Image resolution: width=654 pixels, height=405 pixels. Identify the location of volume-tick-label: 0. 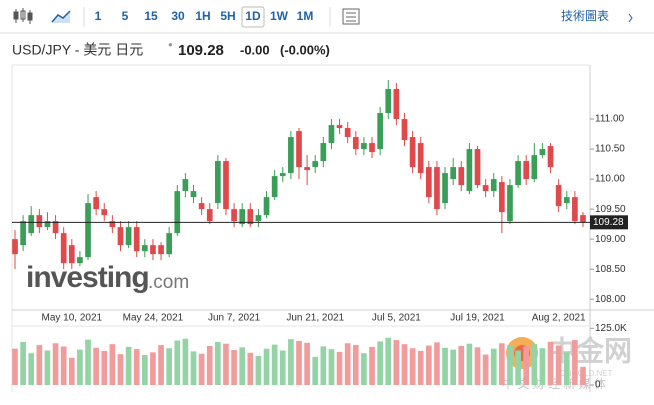
(598, 385).